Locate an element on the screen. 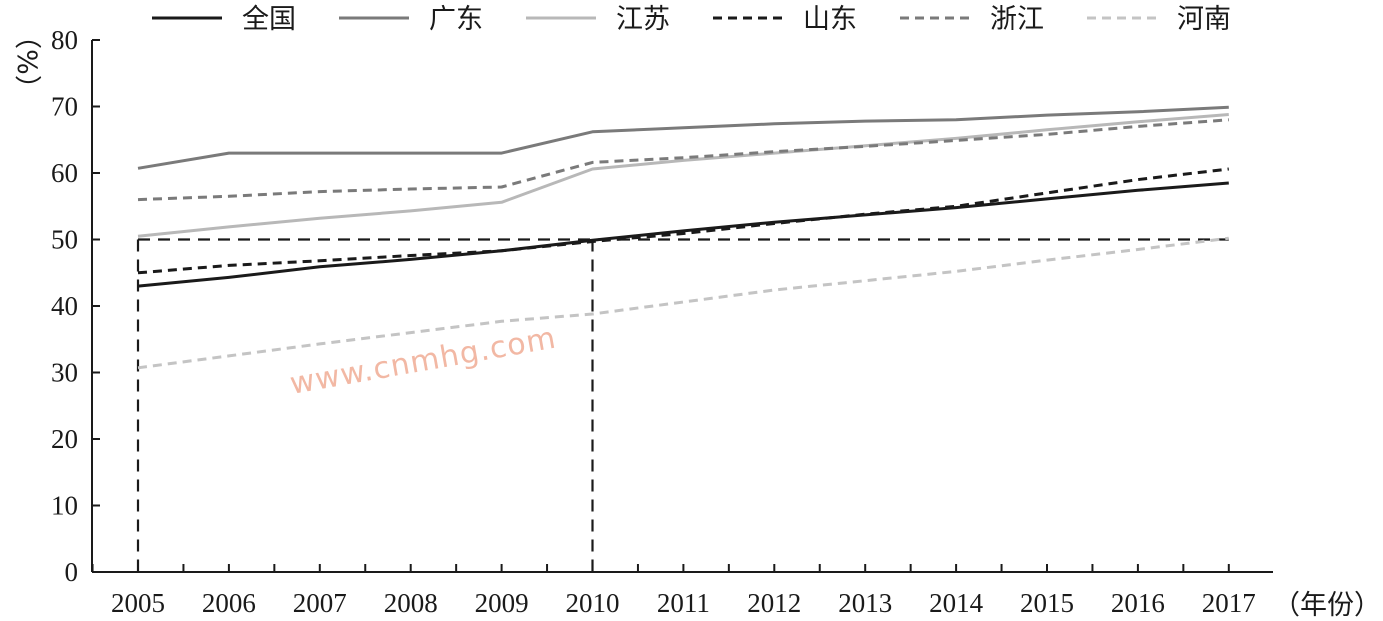 The image size is (1383, 621). legend-label: 江苏 is located at coordinates (643, 19).